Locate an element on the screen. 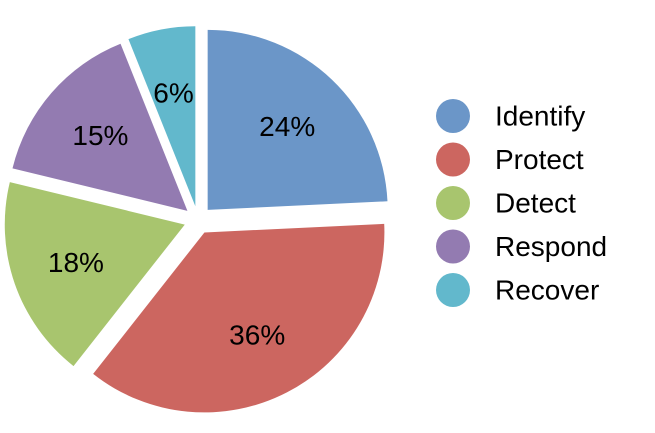 The image size is (655, 433). legend-marker-detect is located at coordinates (453, 203).